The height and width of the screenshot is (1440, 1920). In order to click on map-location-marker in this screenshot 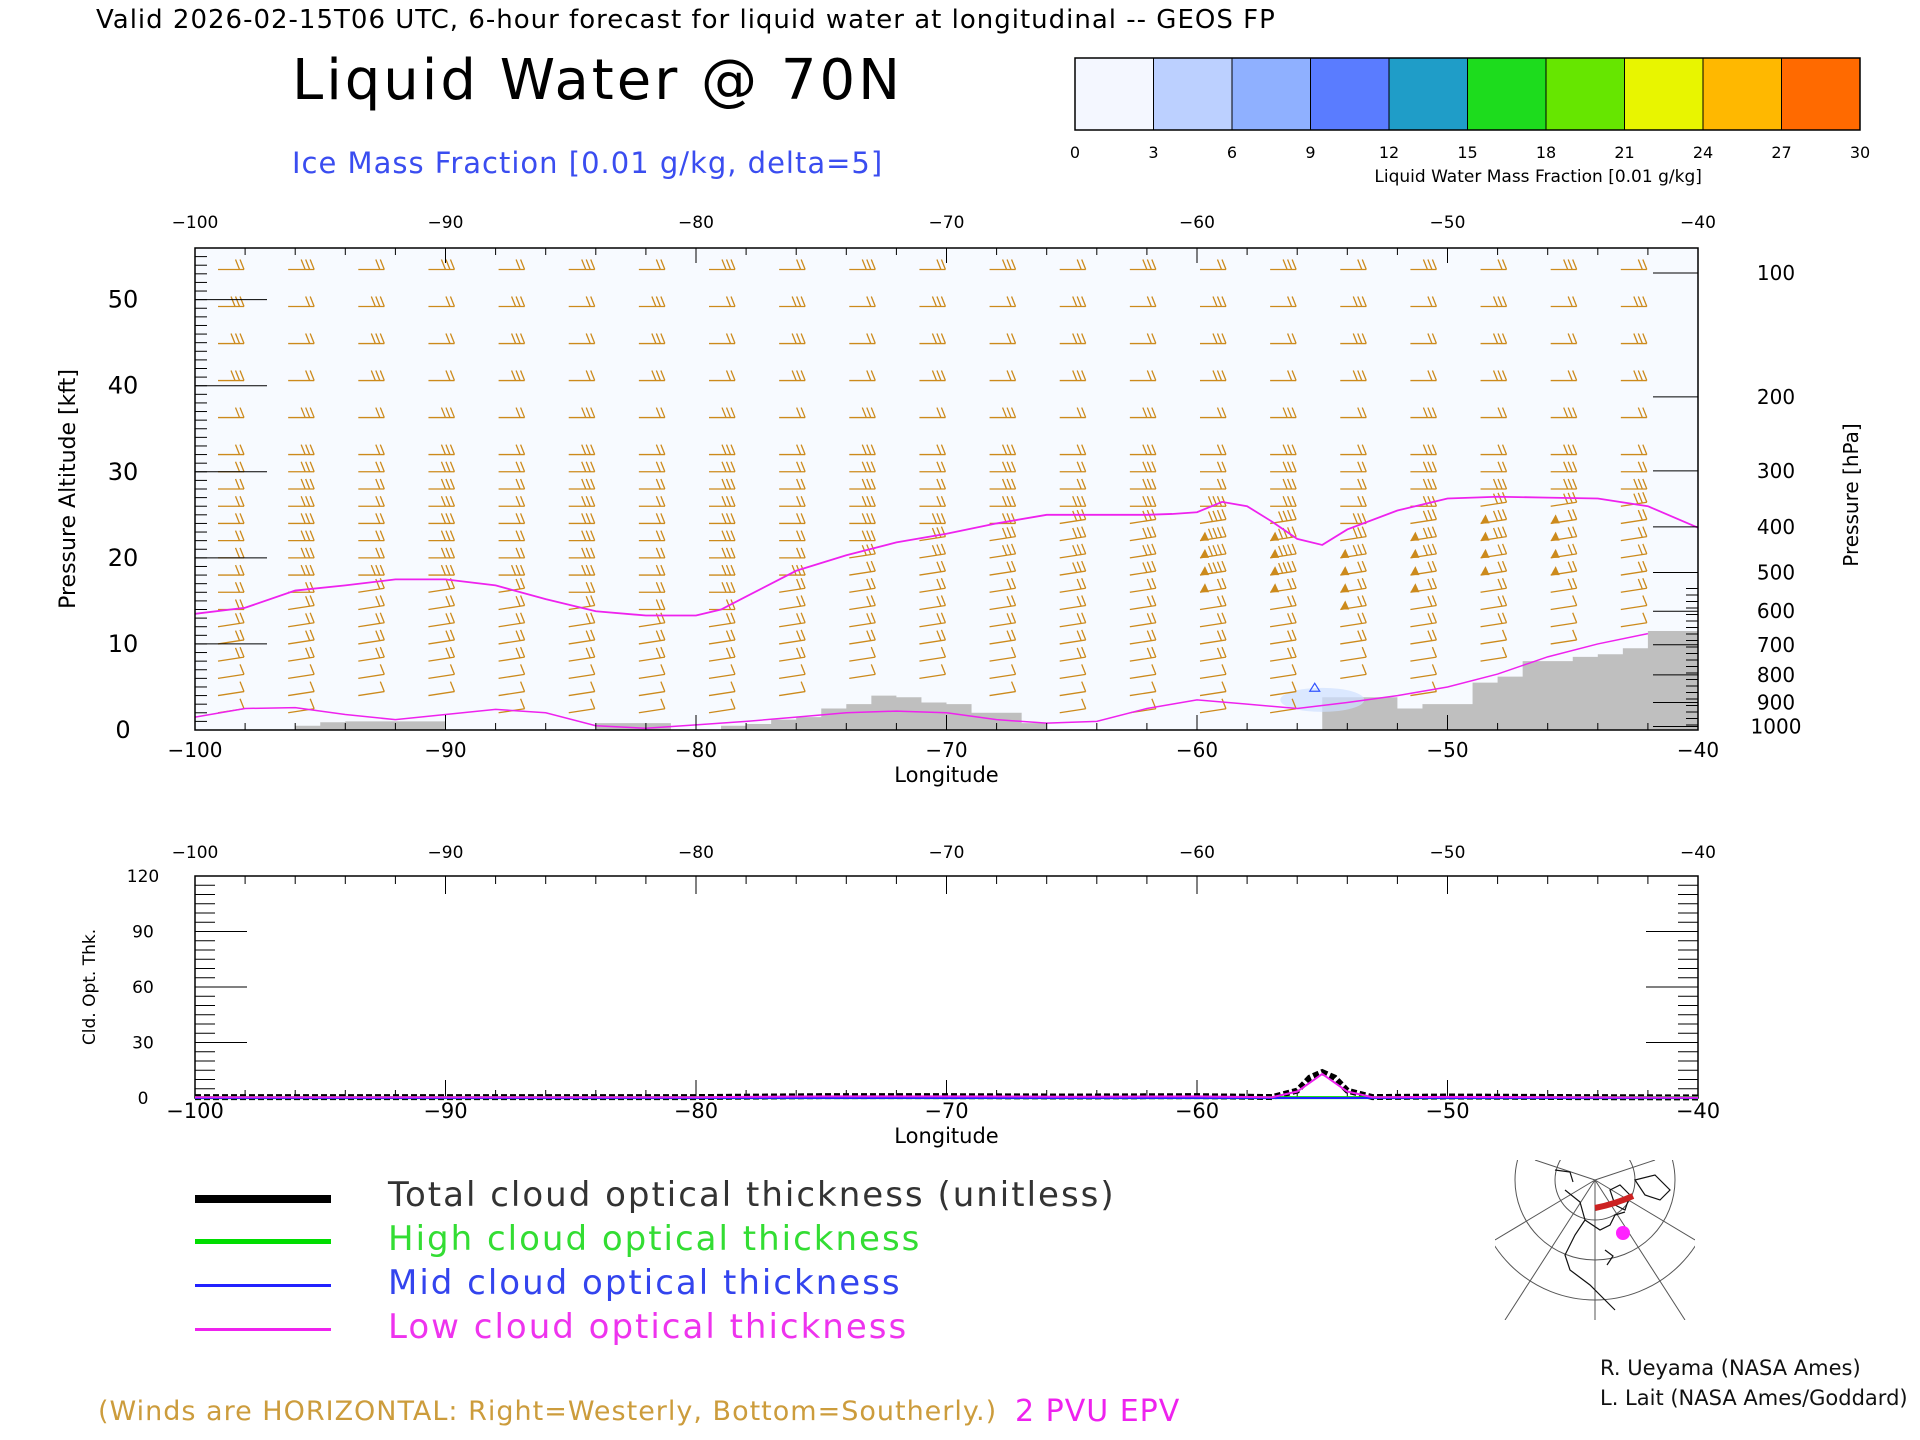, I will do `click(1623, 1233)`.